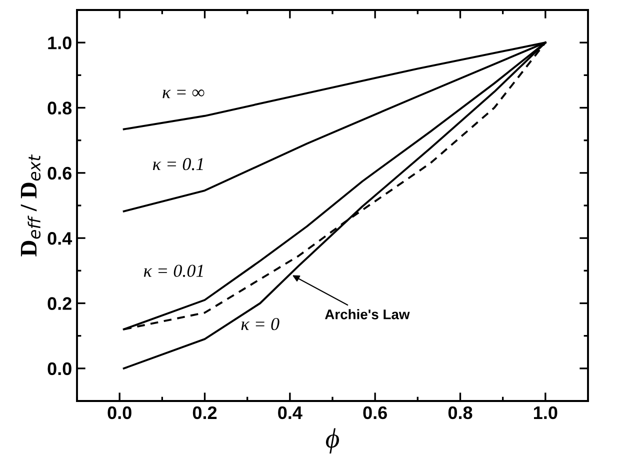 Image resolution: width=625 pixels, height=476 pixels. Describe the element at coordinates (173, 270) in the screenshot. I see `series-label: κ = 0.01` at that location.